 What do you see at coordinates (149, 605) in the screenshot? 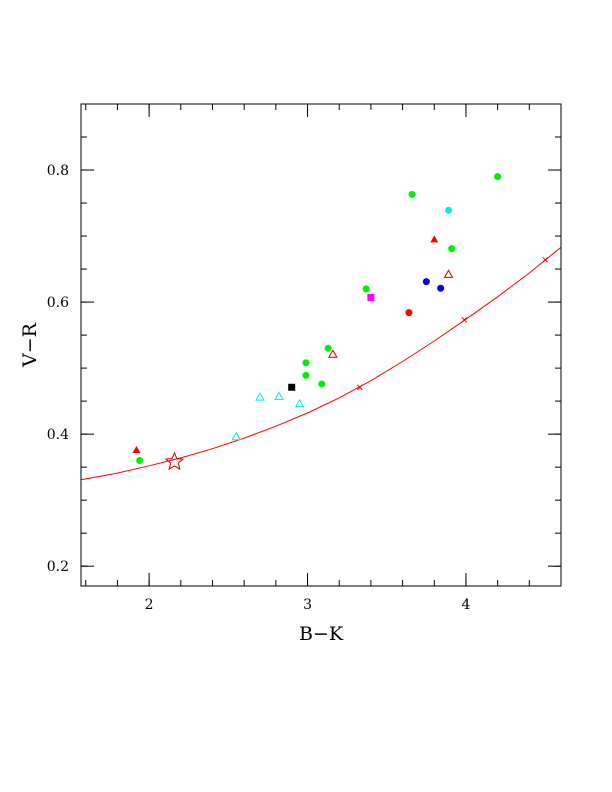
I see `x-tick-label: 2` at bounding box center [149, 605].